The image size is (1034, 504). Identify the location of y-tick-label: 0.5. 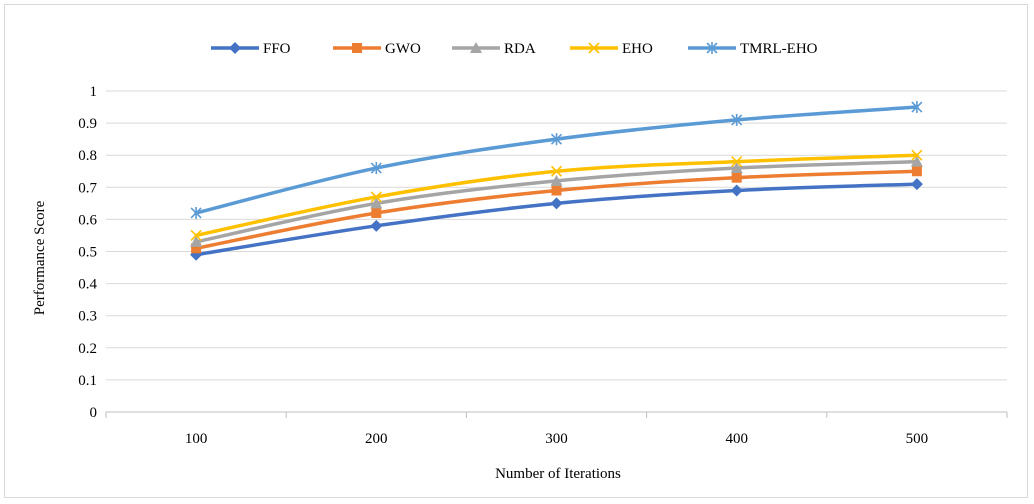
(87, 253).